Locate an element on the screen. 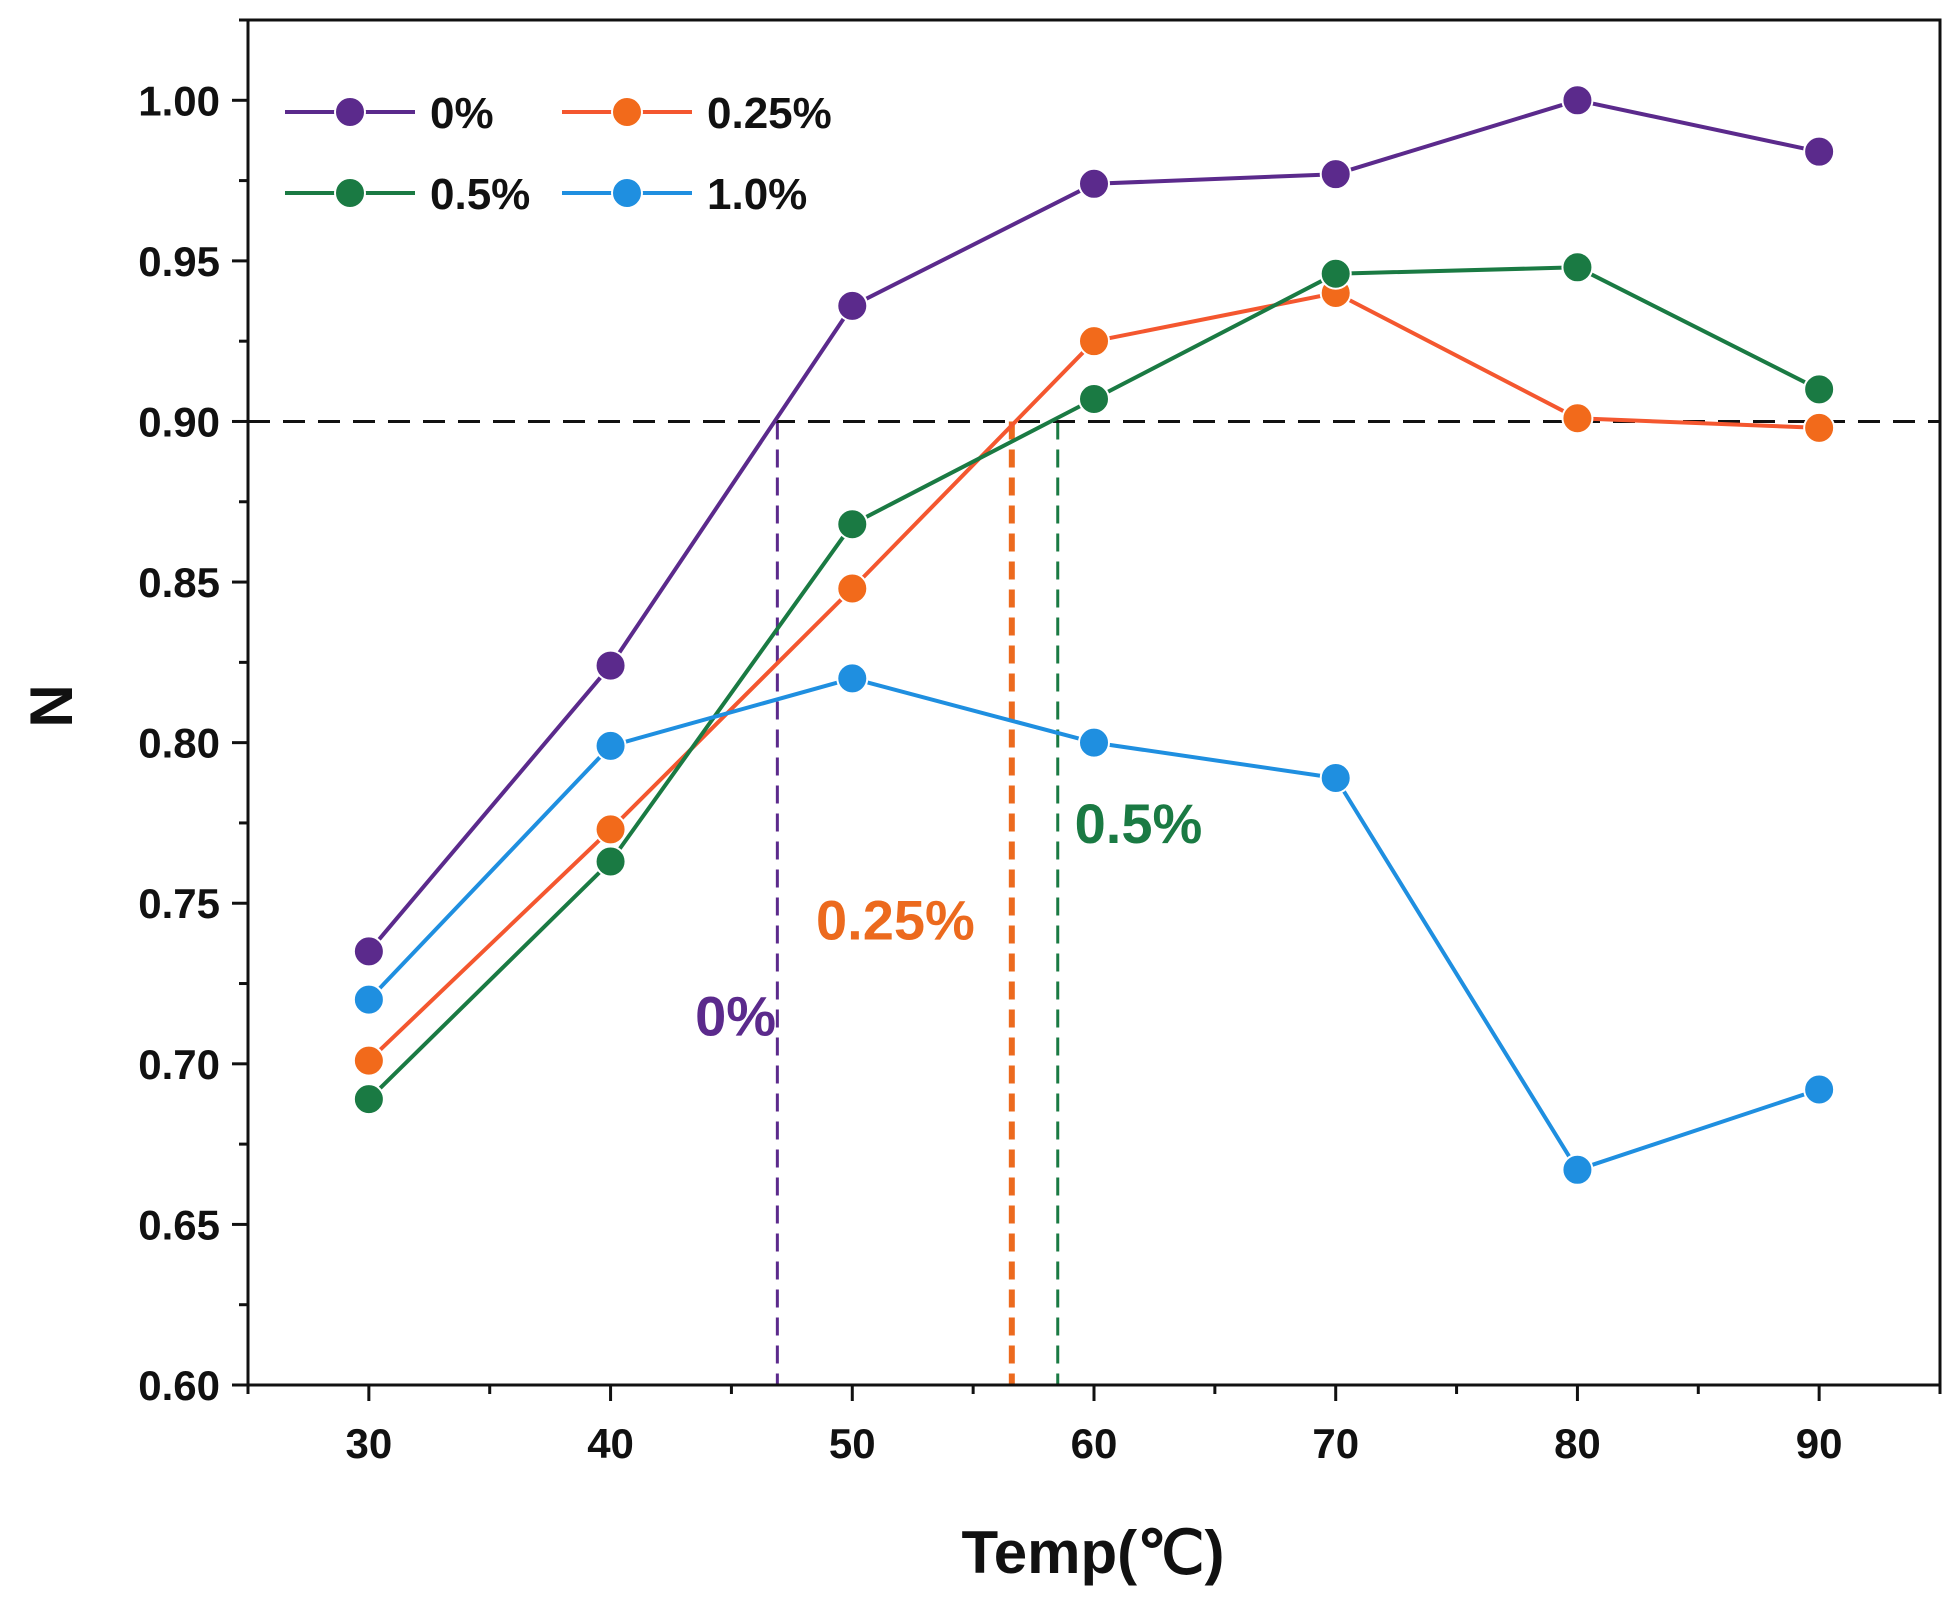  annotation-label: 0.5% is located at coordinates (1139, 823).